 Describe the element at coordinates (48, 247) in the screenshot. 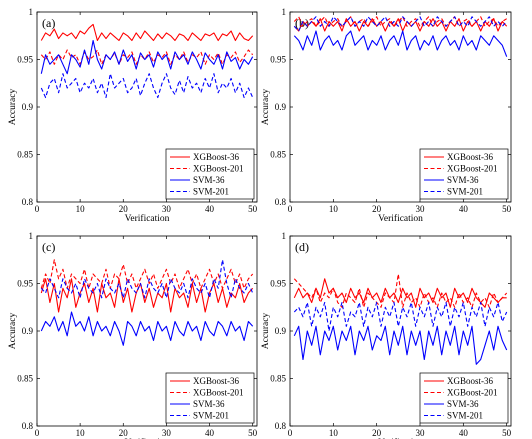

I see `panel-label: (c)` at that location.